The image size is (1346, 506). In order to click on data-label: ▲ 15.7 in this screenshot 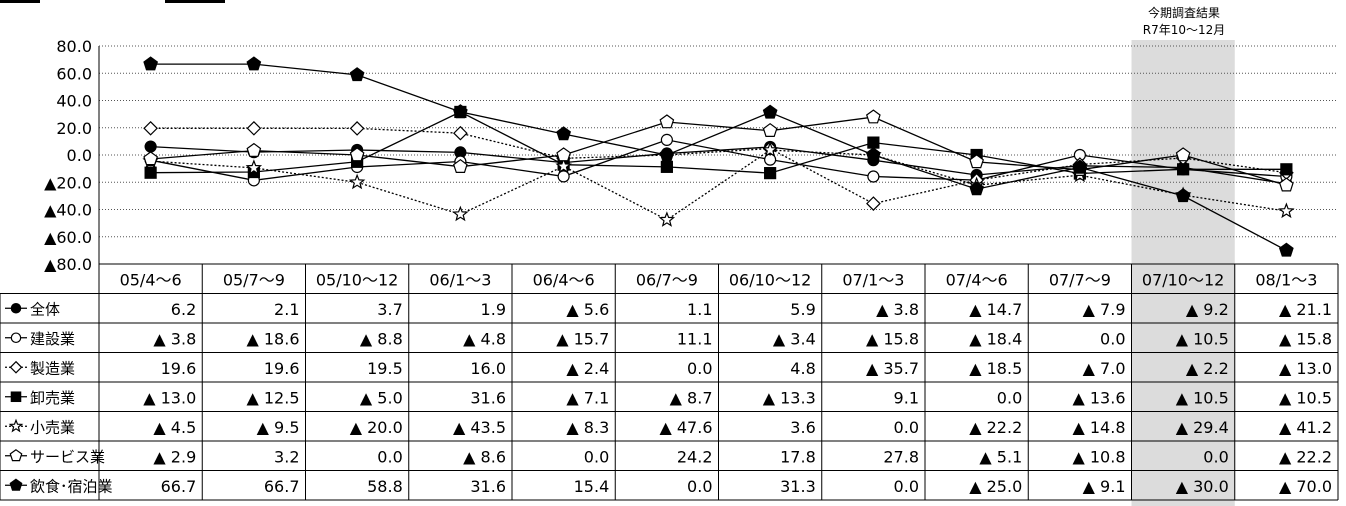, I will do `click(582, 339)`.